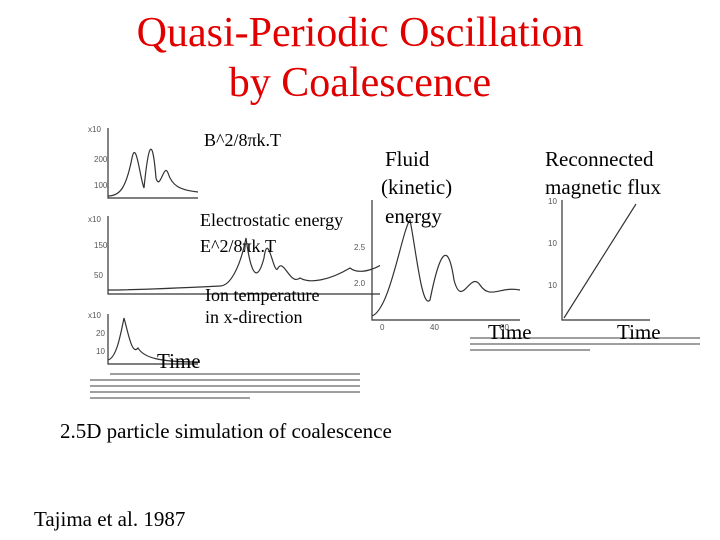  Describe the element at coordinates (527, 274) in the screenshot. I see `right-figure-panels: 2.5 2.0 0 40 80 10 10 10` at that location.